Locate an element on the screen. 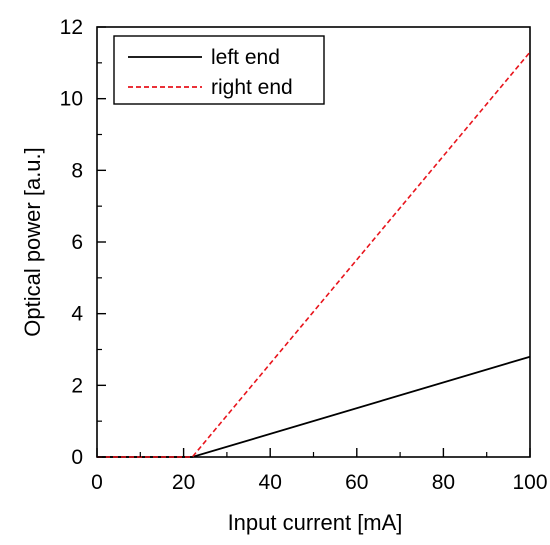 The image size is (550, 545). x-tick-label: 100 is located at coordinates (529, 482).